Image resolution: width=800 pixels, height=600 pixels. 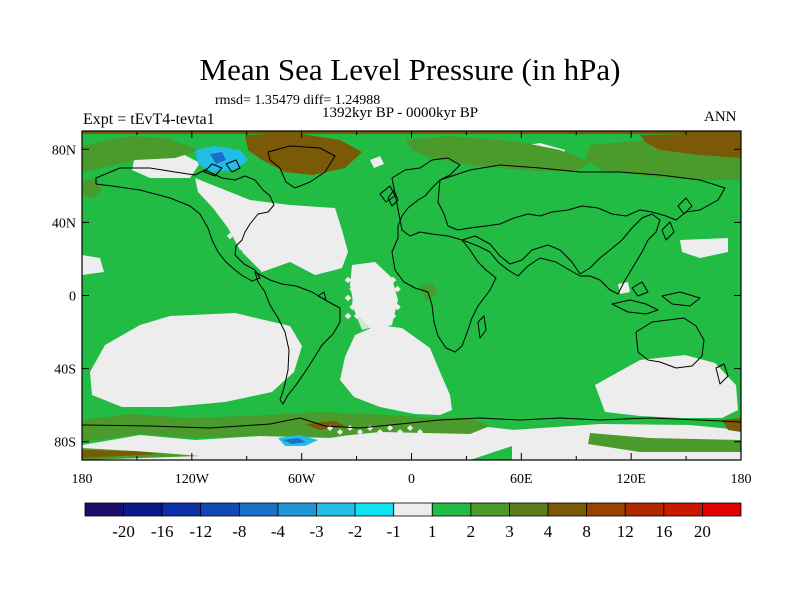 I want to click on longitude-labels: 180 120W 60W 0 60E 120E 180, so click(x=412, y=479).